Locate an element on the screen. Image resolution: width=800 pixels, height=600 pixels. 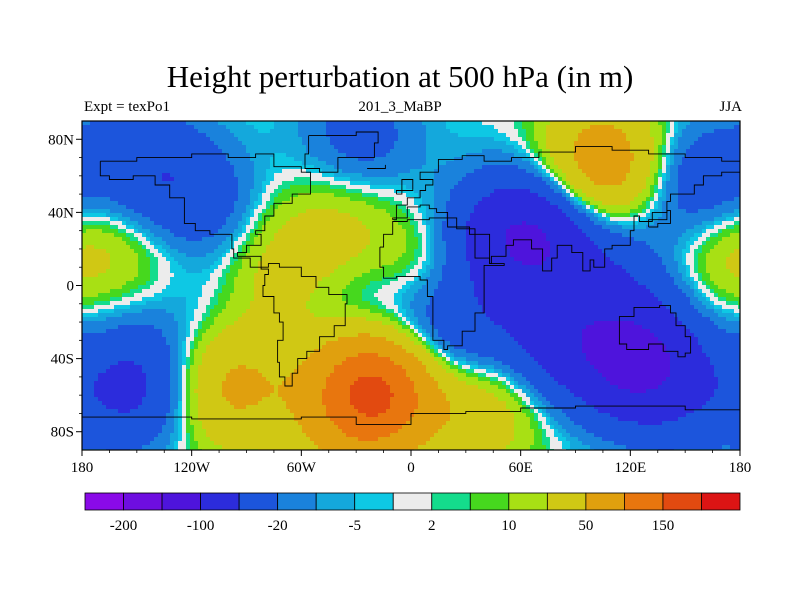
x-tick-label: 120W is located at coordinates (192, 468).